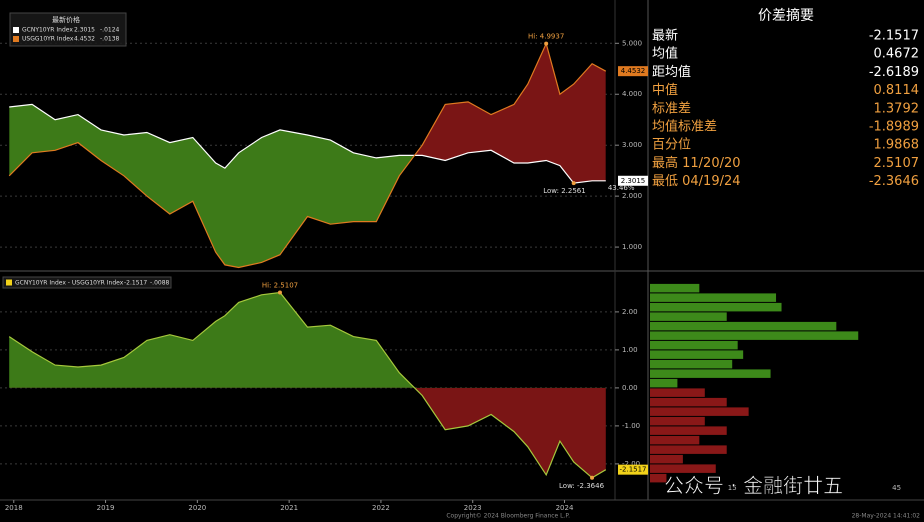  Describe the element at coordinates (786, 15) in the screenshot. I see `summary-title: 价差摘要` at that location.